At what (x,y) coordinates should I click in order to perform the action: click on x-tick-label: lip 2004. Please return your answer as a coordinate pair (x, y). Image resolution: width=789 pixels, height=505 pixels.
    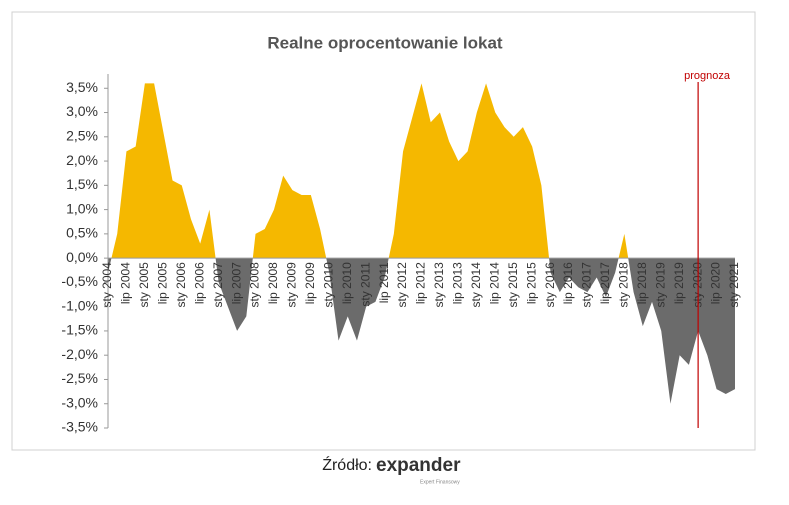
    Looking at the image, I should click on (126, 283).